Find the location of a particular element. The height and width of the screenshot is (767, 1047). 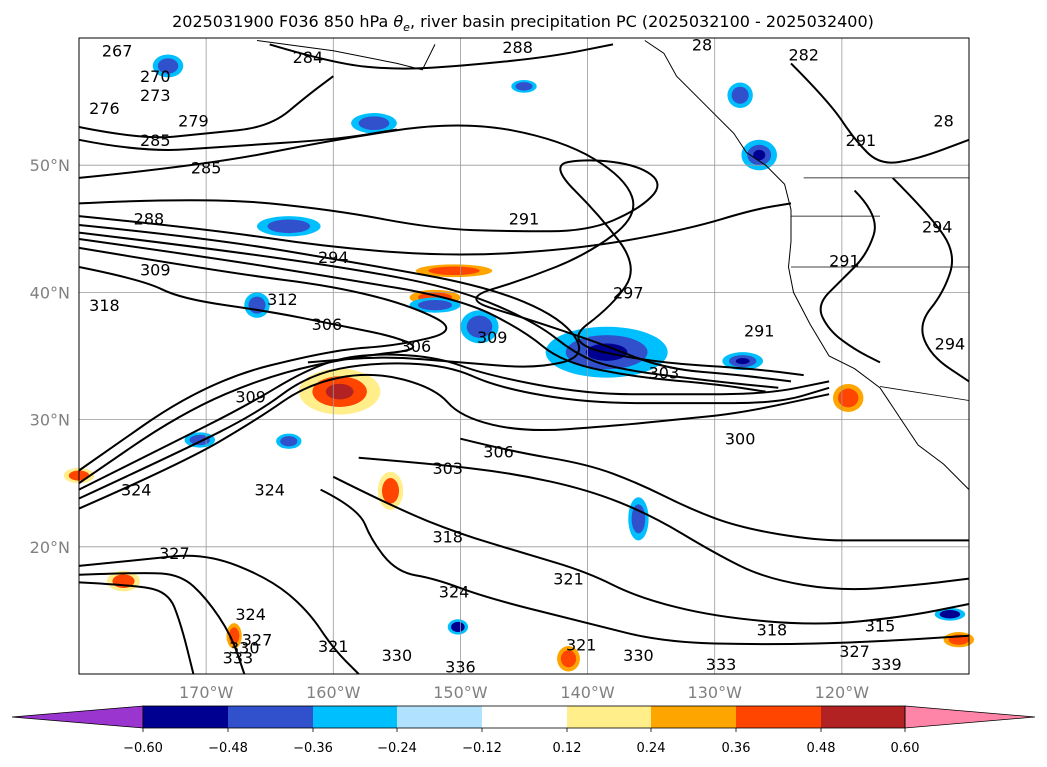

colorbar-frame is located at coordinates (524, 717).